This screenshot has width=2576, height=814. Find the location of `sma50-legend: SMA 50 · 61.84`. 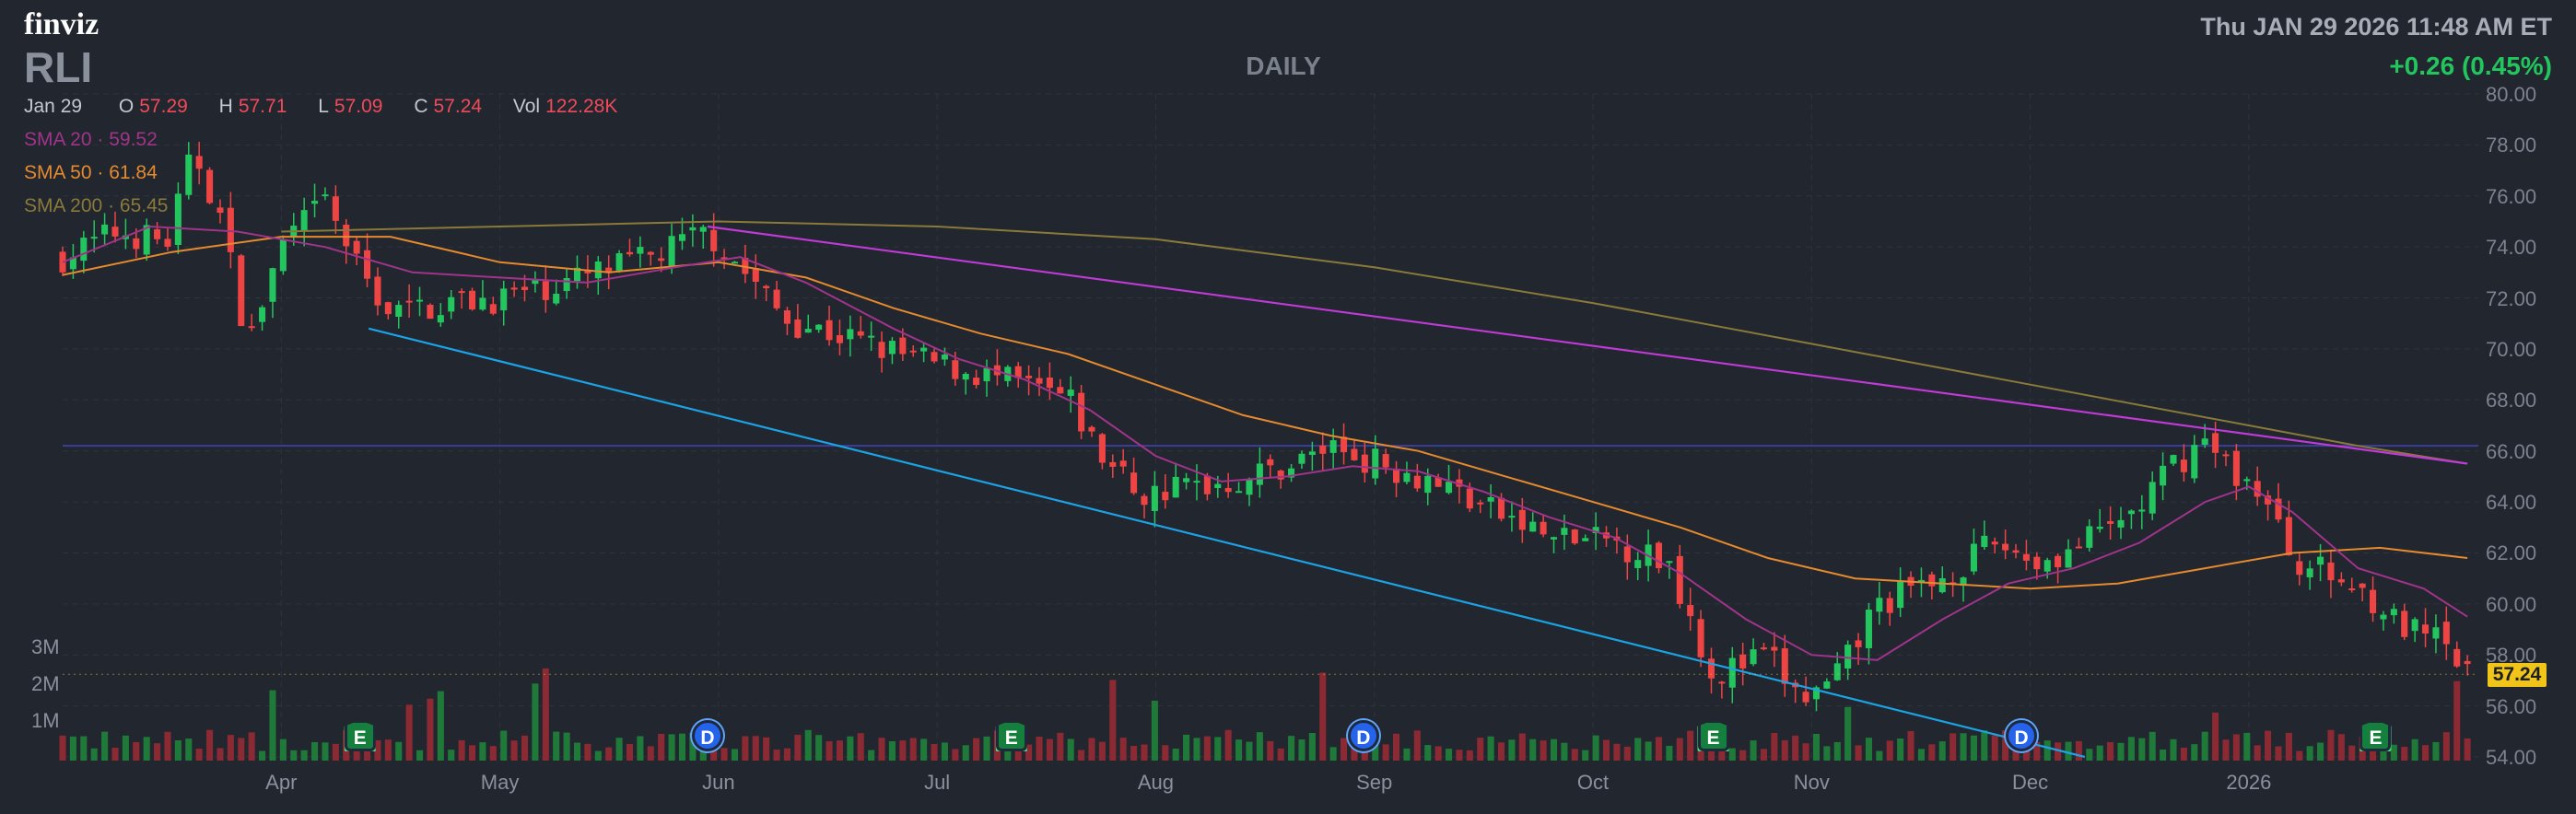

sma50-legend: SMA 50 · 61.84 is located at coordinates (91, 172).